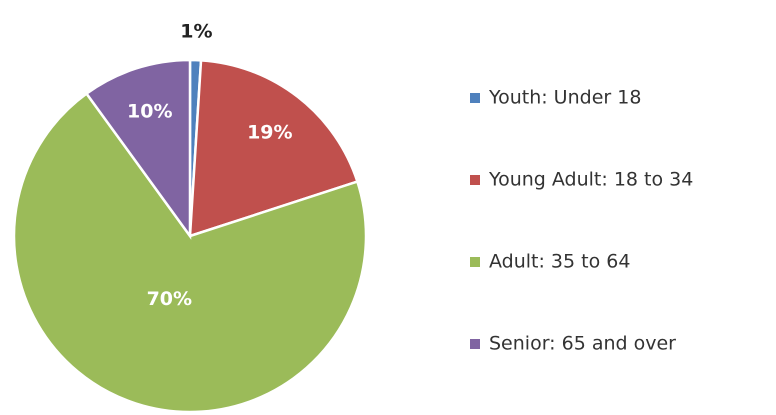 The height and width of the screenshot is (415, 776). I want to click on data-label: 1%, so click(196, 32).